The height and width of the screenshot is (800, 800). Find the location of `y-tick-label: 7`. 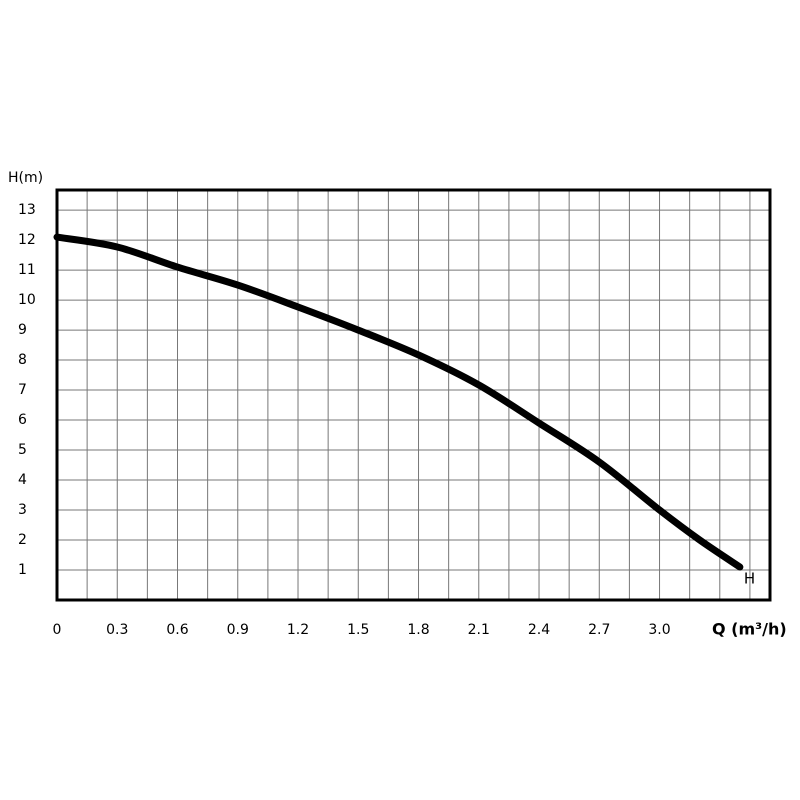

y-tick-label: 7 is located at coordinates (22, 390).